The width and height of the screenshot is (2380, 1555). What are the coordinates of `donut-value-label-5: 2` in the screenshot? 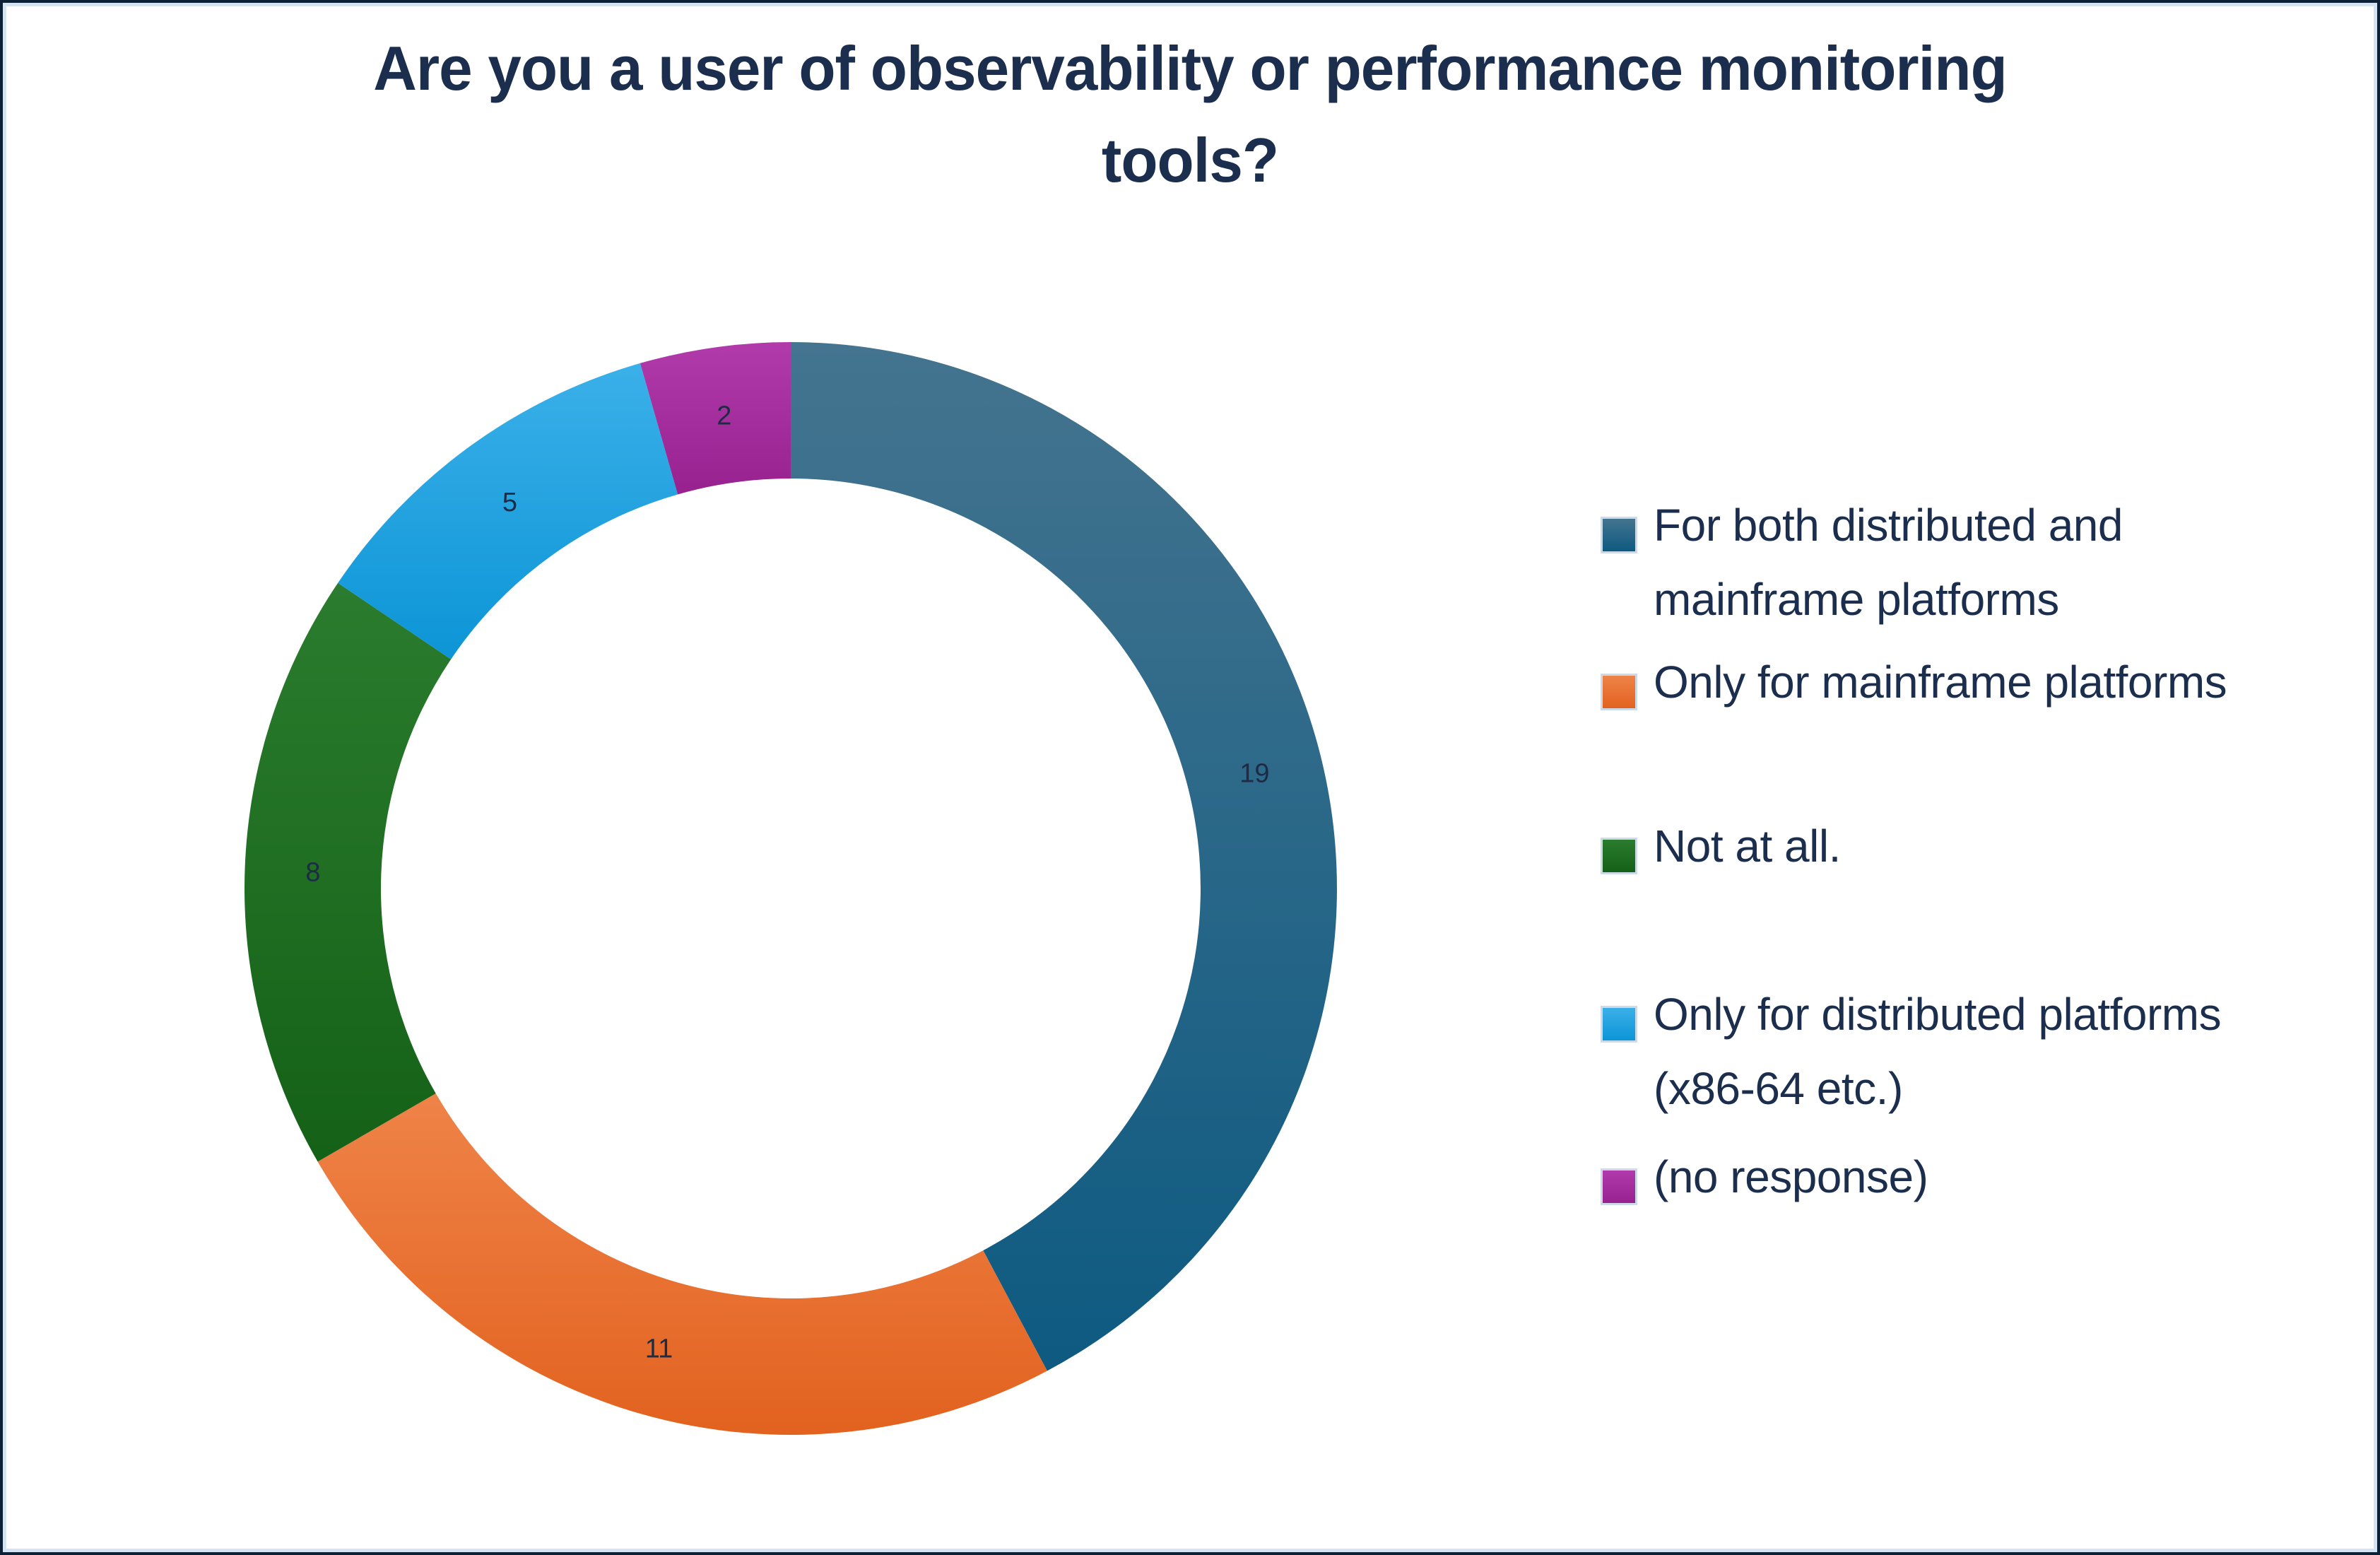 It's located at (724, 415).